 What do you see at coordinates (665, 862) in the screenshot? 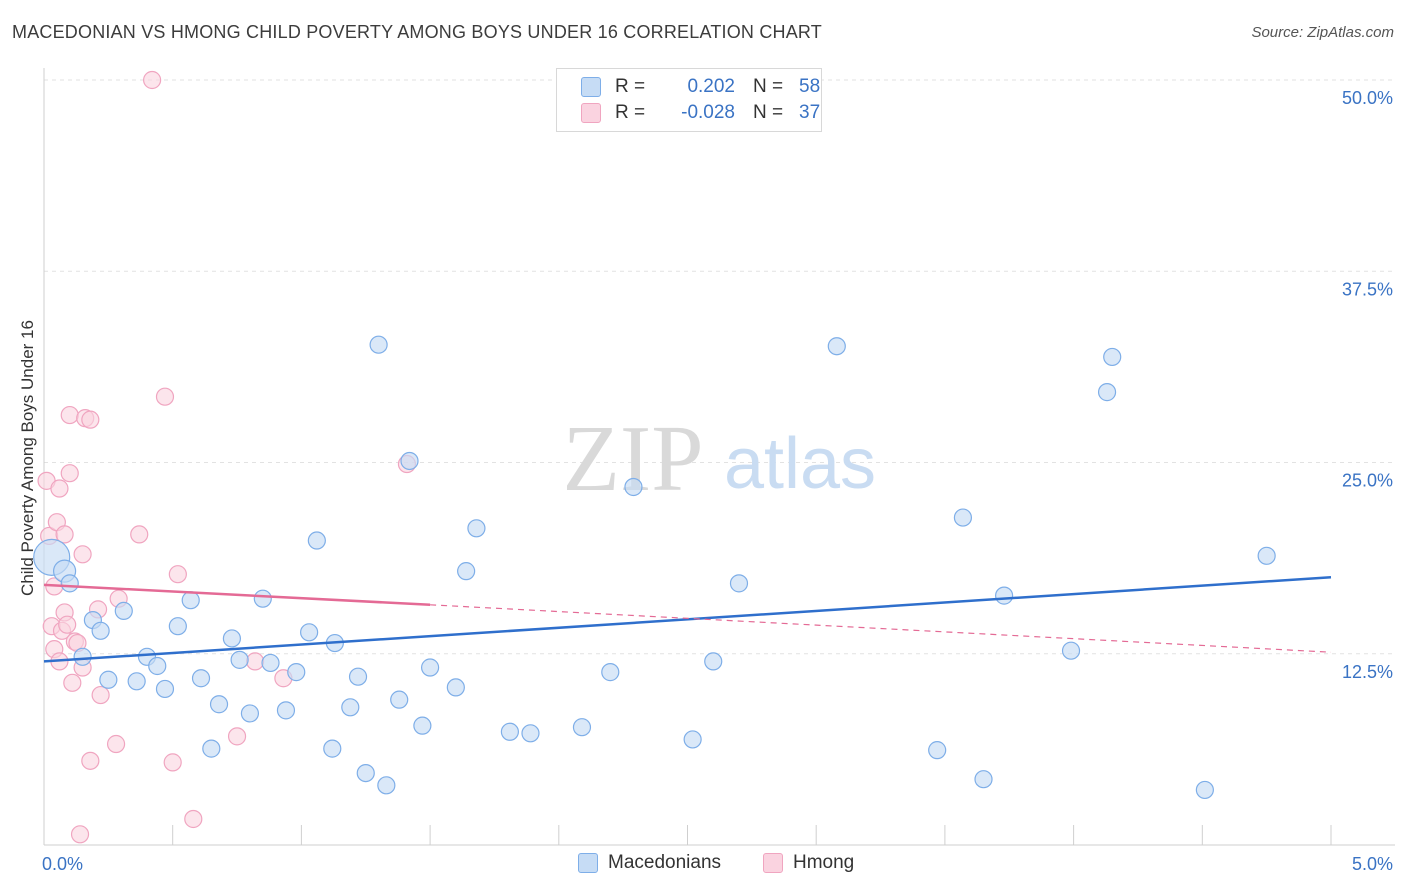
I see `legend-label-macedonians: Macedonians` at bounding box center [665, 862].